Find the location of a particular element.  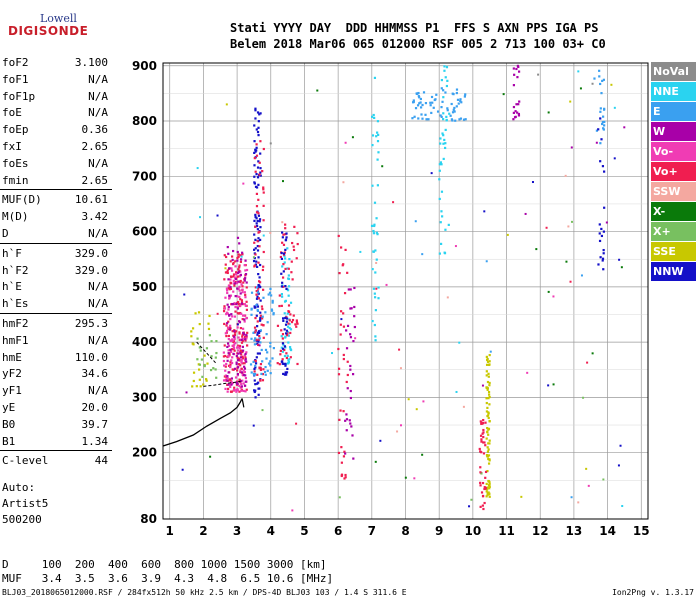

param-separator is located at coordinates (56, 243).